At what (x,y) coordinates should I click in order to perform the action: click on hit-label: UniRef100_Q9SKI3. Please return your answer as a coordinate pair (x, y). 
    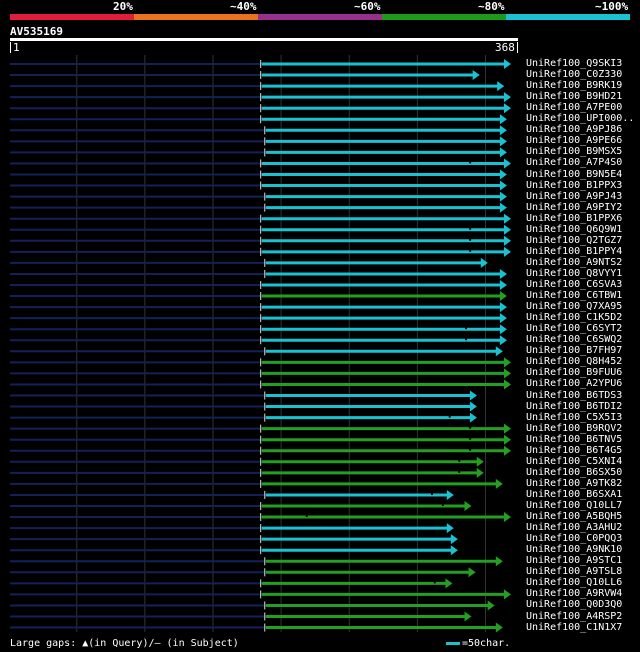
    Looking at the image, I should click on (574, 63).